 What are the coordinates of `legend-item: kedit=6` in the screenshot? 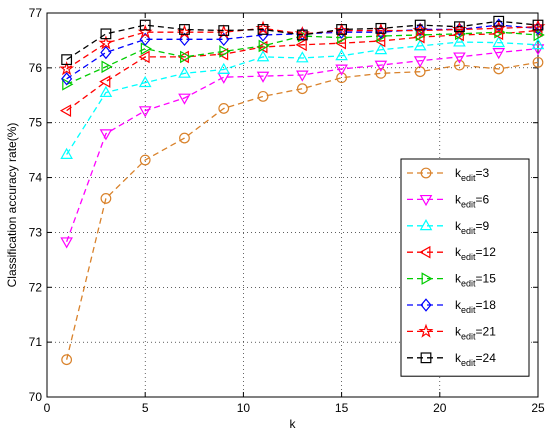 It's located at (448, 200).